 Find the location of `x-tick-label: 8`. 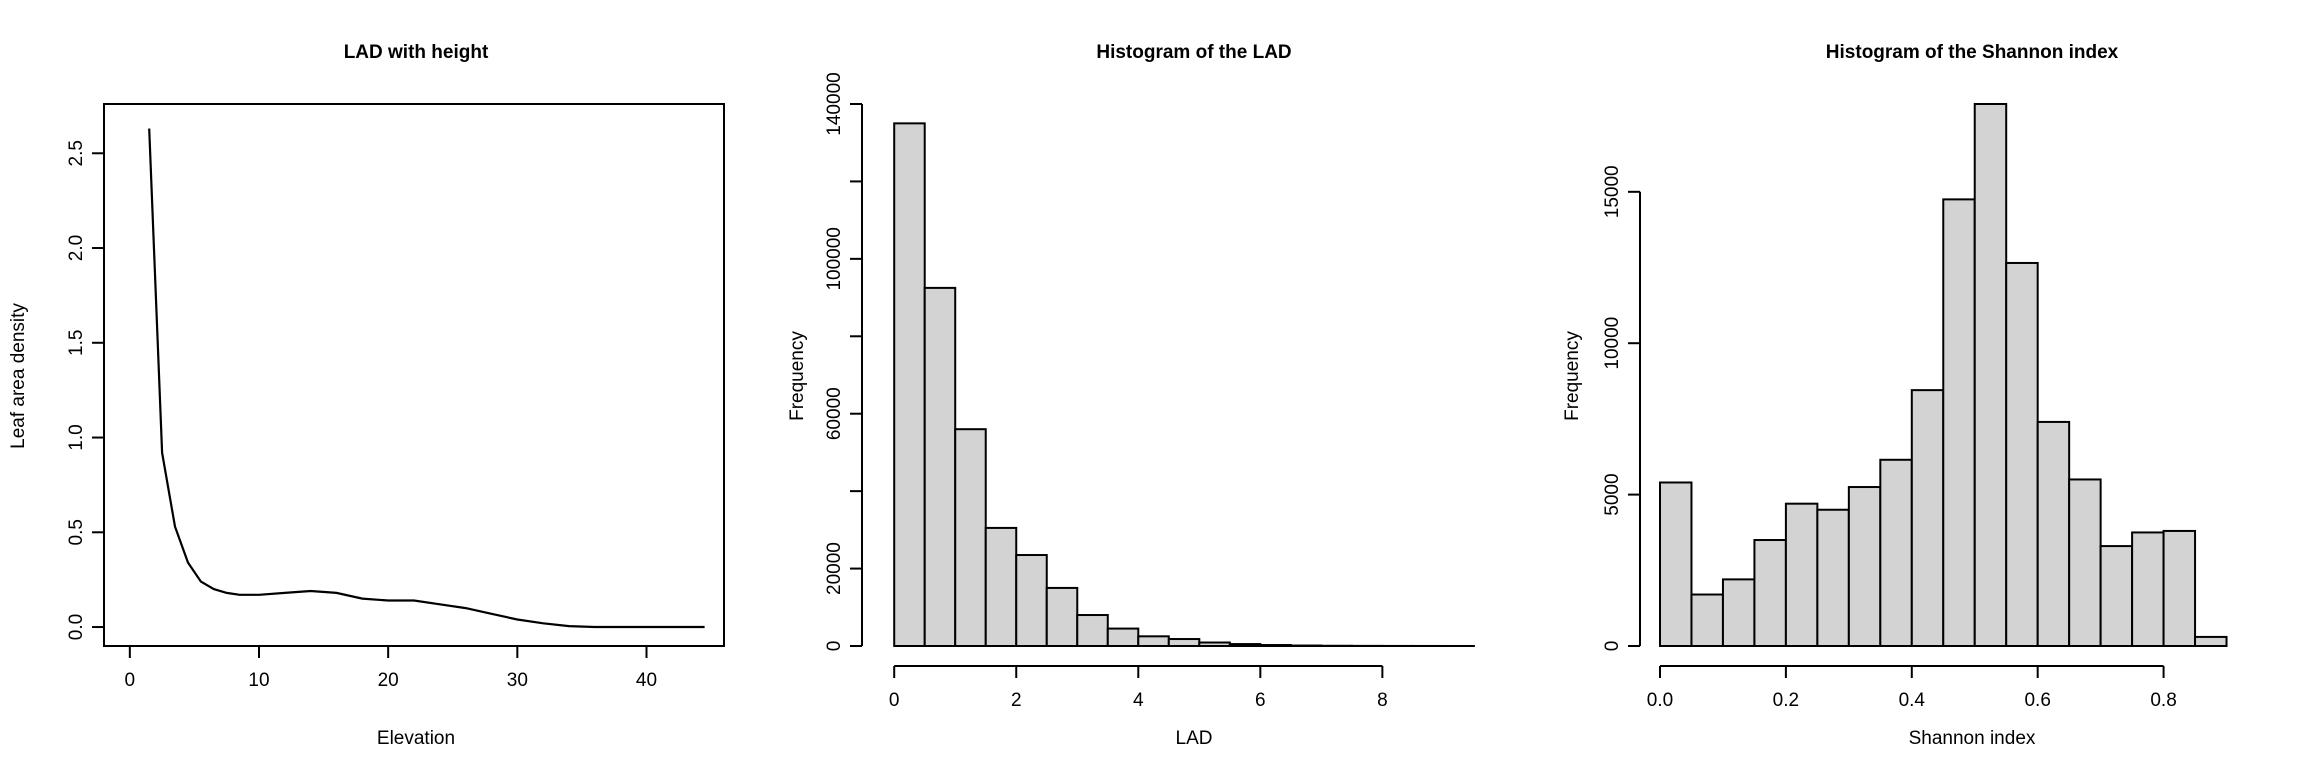

x-tick-label: 8 is located at coordinates (1382, 700).